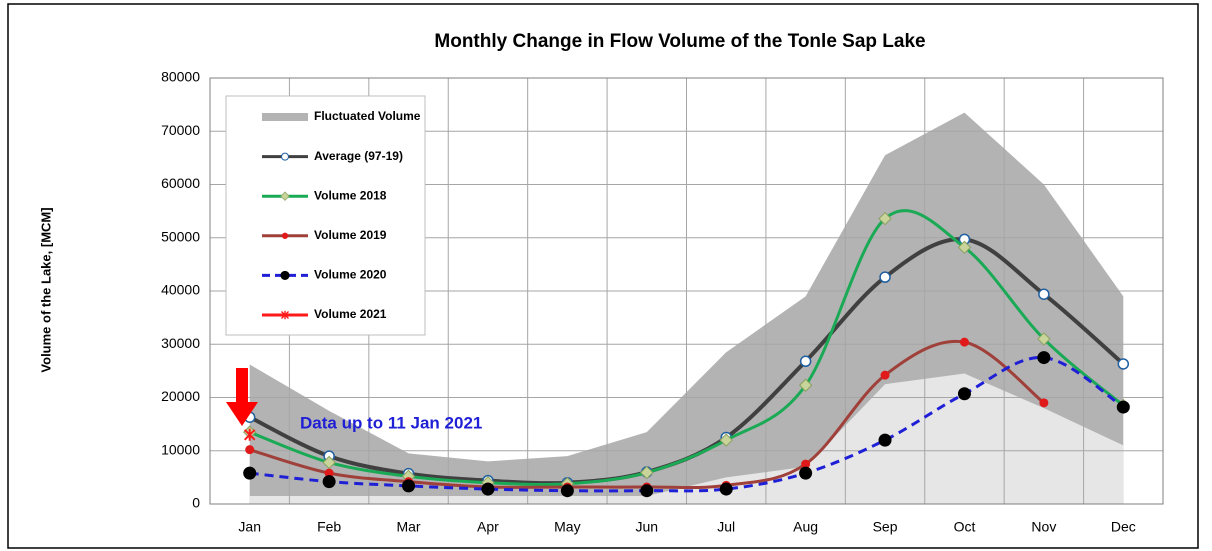 This screenshot has width=1212, height=551. Describe the element at coordinates (350, 235) in the screenshot. I see `legend-label: Volume 2019` at that location.